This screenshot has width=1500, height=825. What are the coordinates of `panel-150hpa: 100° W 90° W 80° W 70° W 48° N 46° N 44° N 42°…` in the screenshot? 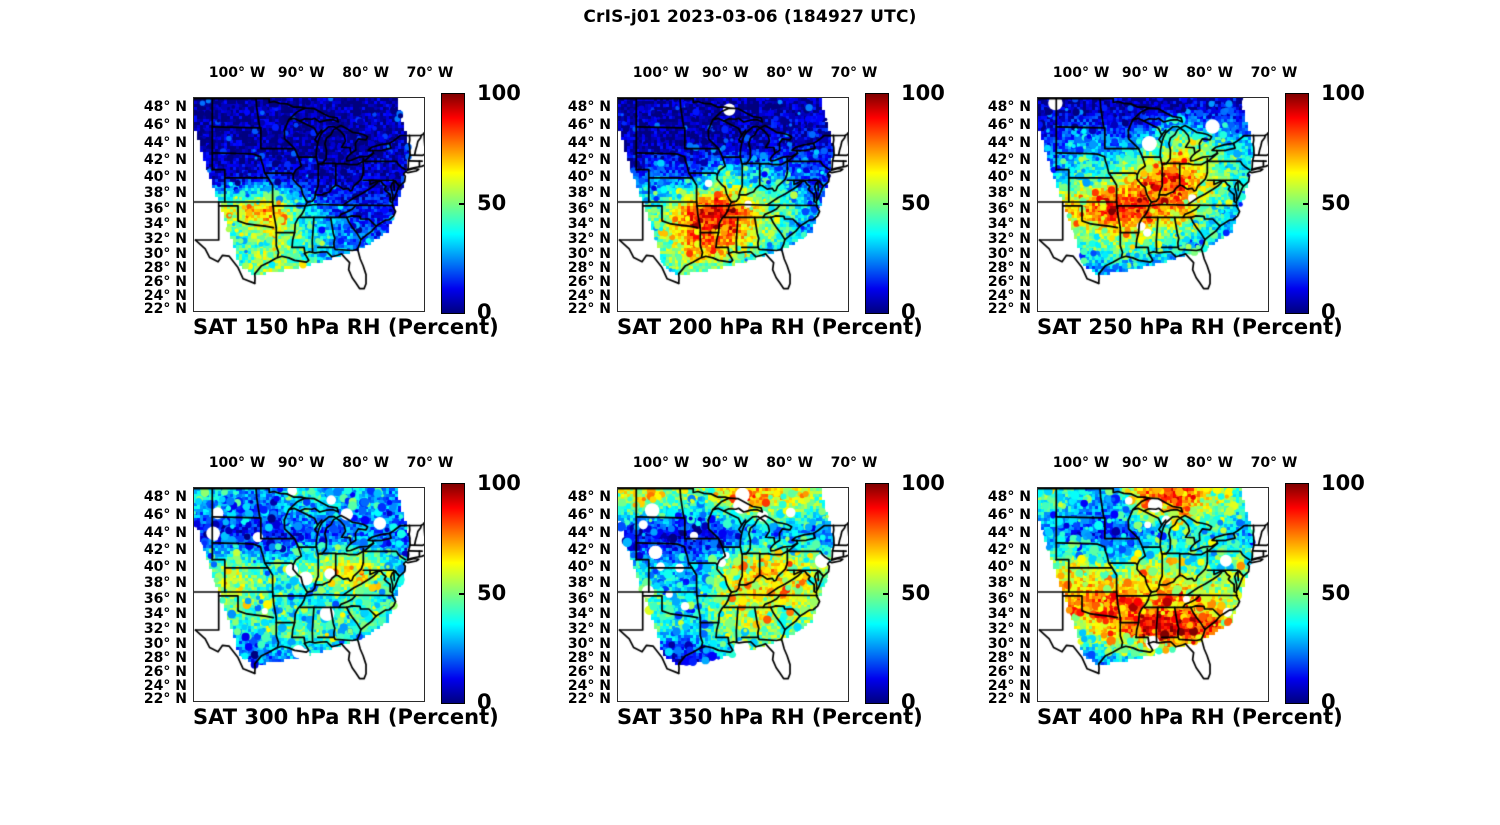 It's located at (328, 202).